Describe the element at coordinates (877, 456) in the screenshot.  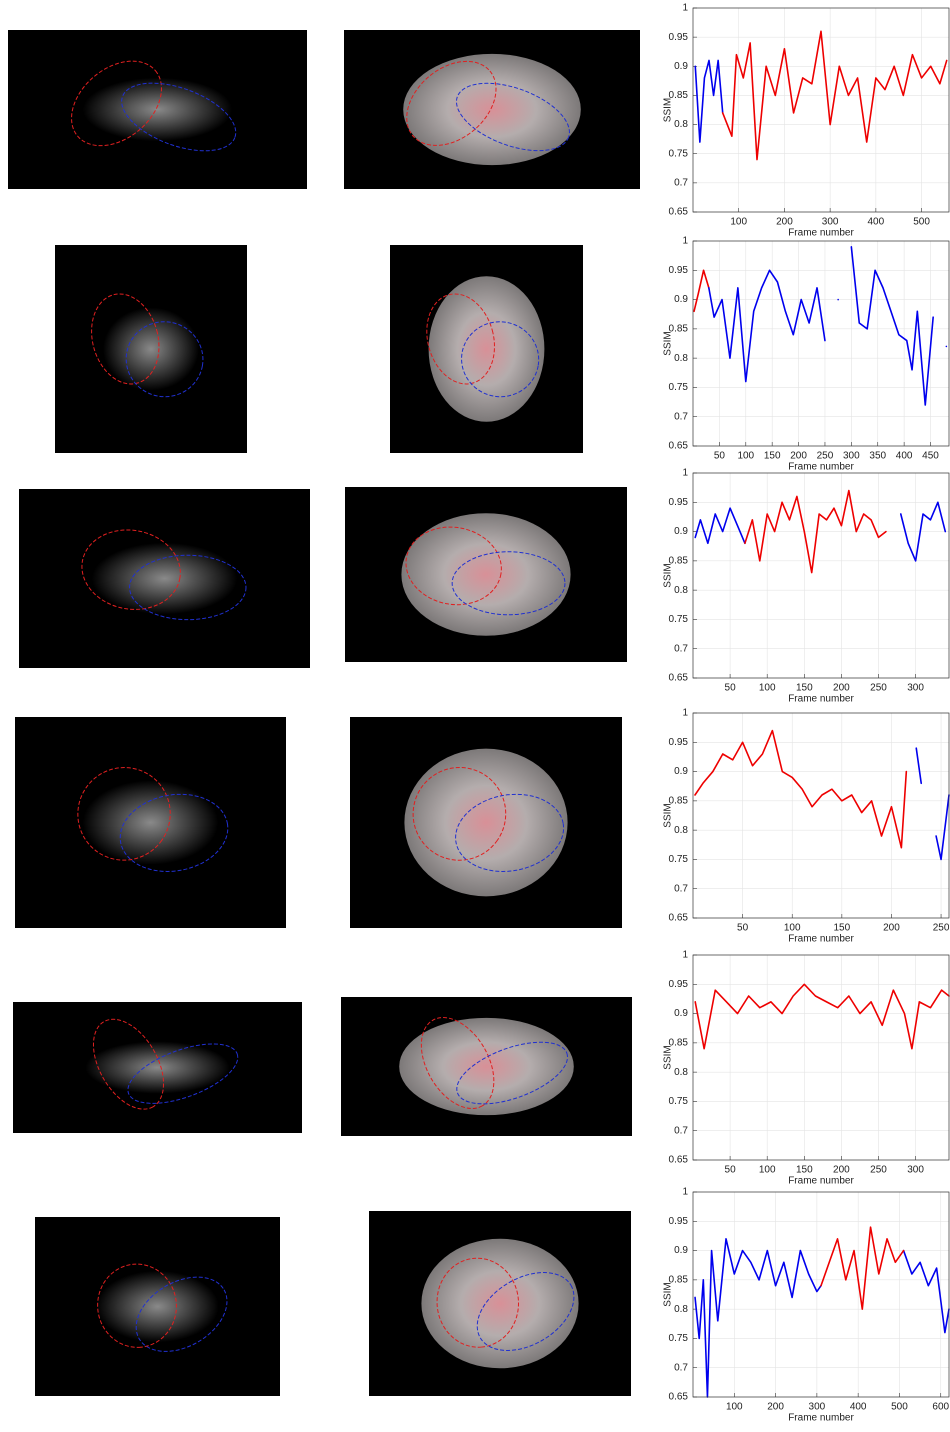
I see `x-tick-label: 350` at that location.